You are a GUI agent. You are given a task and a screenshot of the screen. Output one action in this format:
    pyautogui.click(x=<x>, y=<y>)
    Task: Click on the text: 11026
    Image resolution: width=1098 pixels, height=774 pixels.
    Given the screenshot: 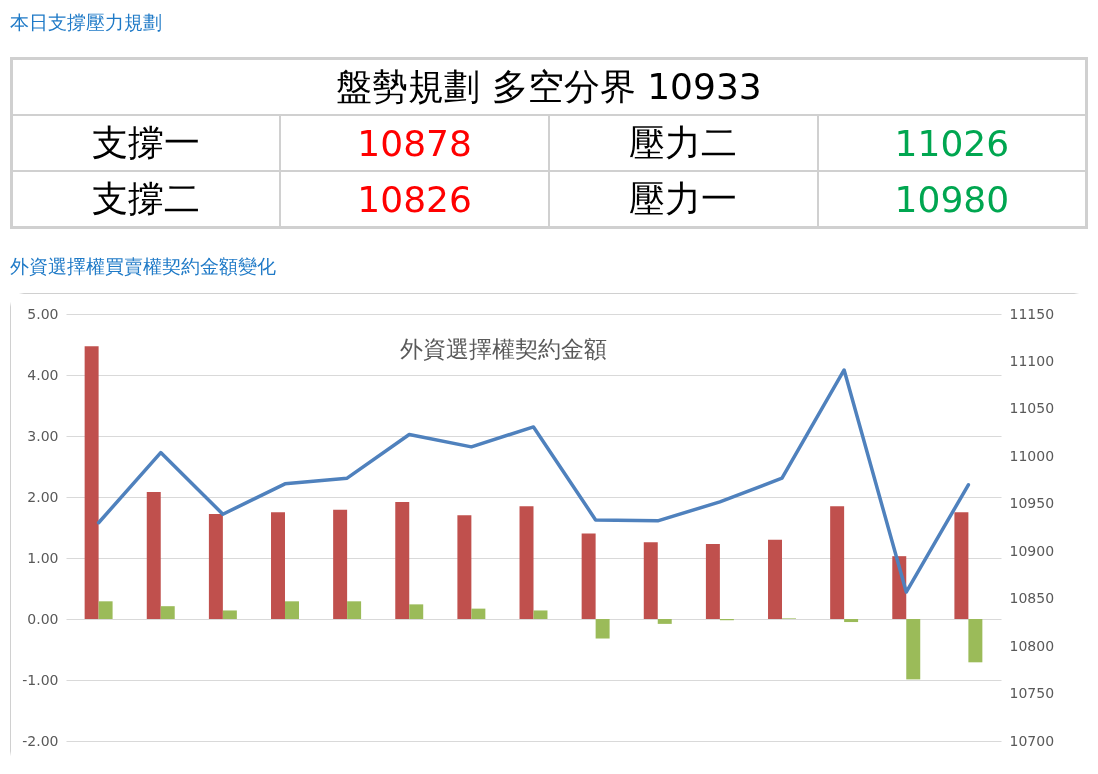 What is the action you would take?
    pyautogui.click(x=952, y=143)
    